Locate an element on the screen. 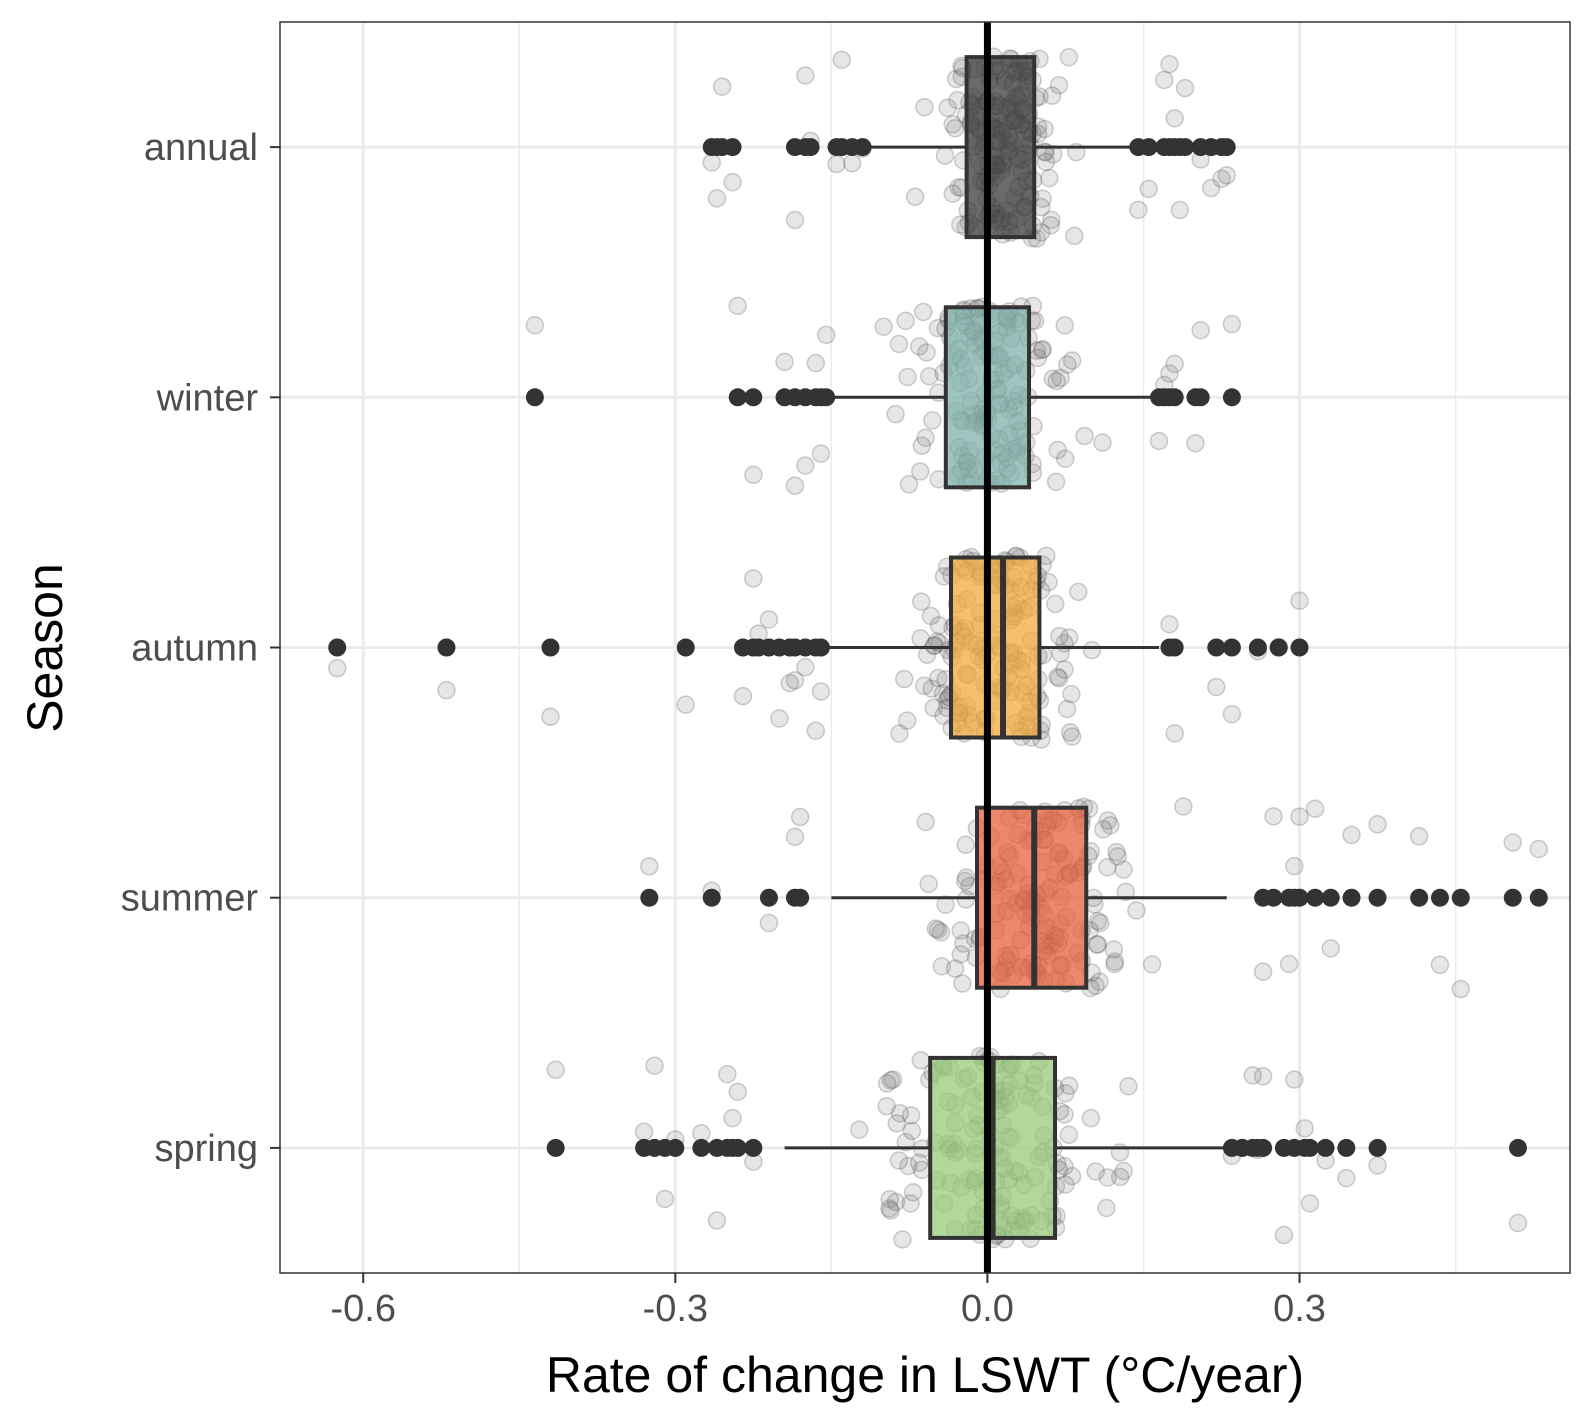  y-tick-label-autumn: autumn is located at coordinates (194, 649).